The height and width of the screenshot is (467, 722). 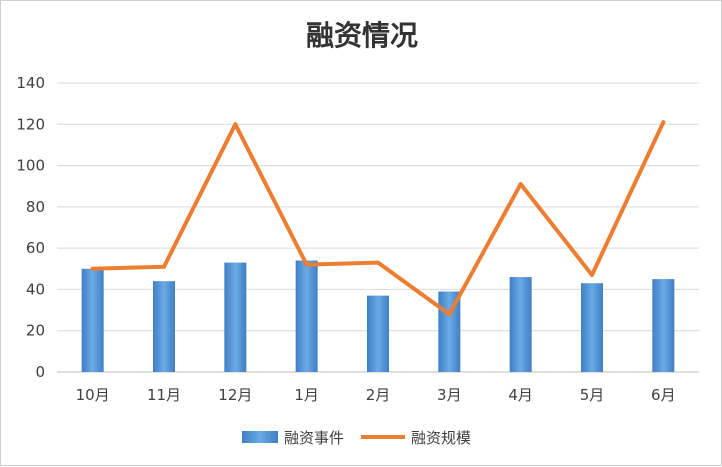 I want to click on y-tick-label: 140, so click(x=30, y=83).